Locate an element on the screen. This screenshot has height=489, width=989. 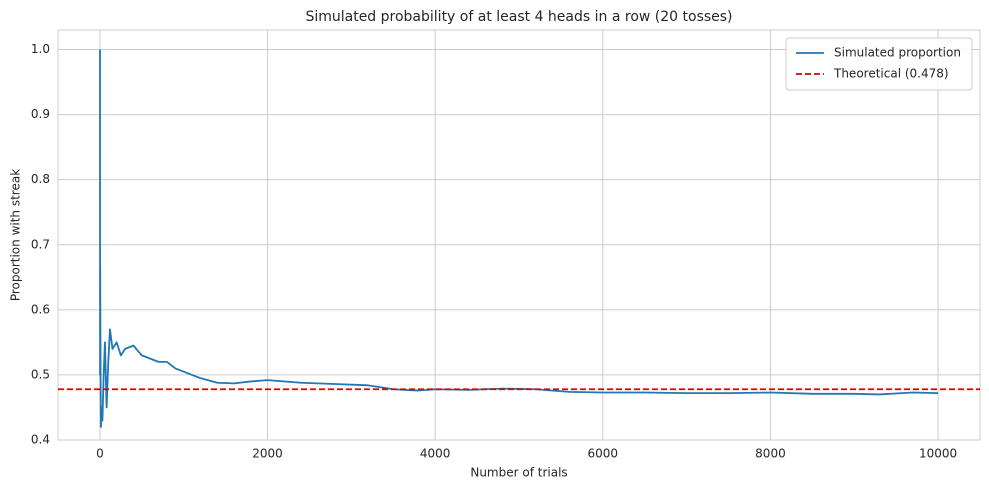
legend-label: Simulated proportion is located at coordinates (897, 53).